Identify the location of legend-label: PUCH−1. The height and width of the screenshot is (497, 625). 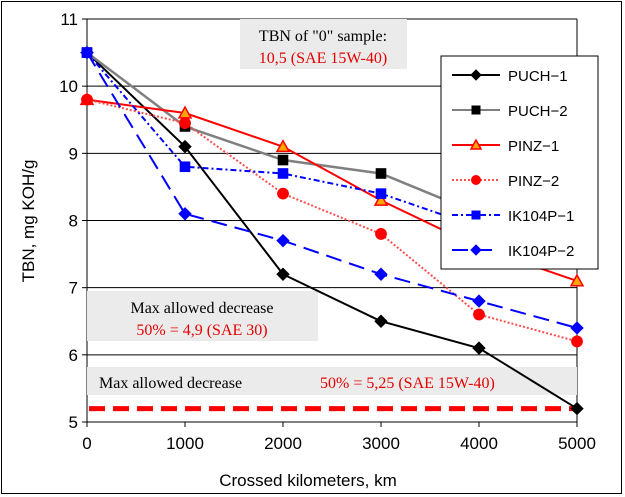
(538, 76).